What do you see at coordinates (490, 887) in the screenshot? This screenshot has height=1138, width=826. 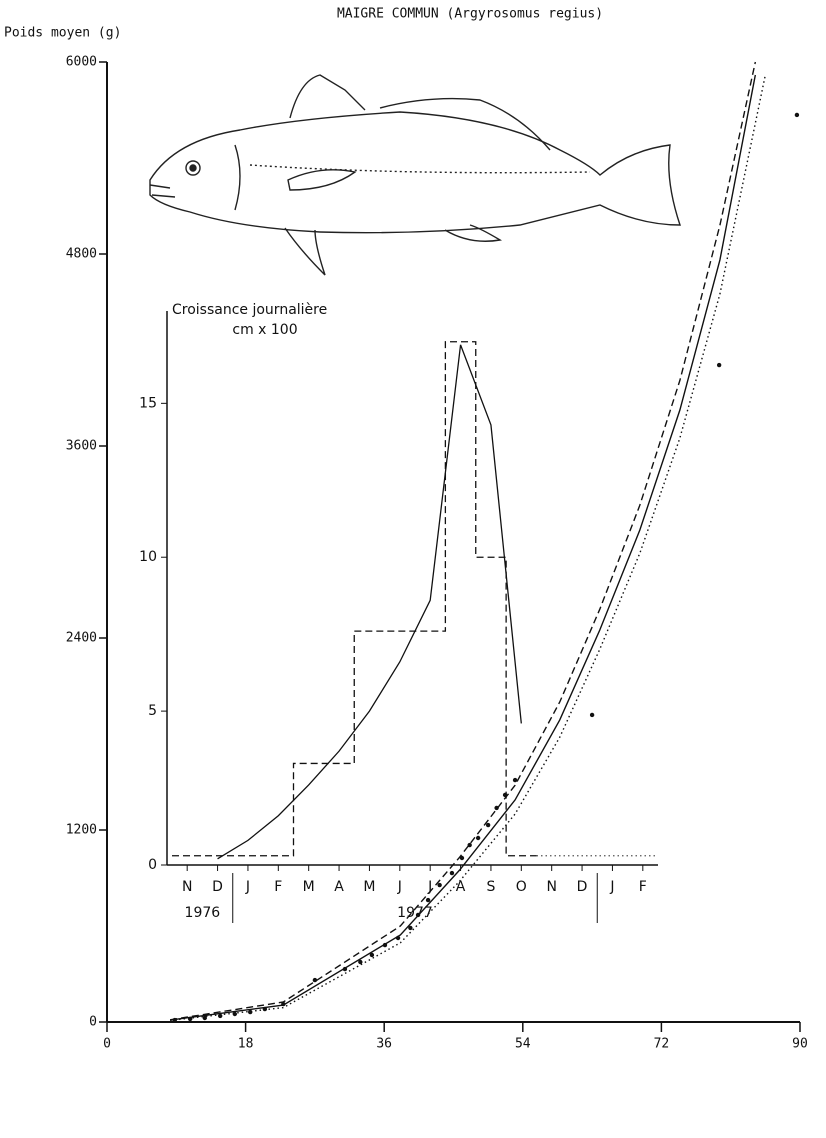 I see `month-label: S` at bounding box center [490, 887].